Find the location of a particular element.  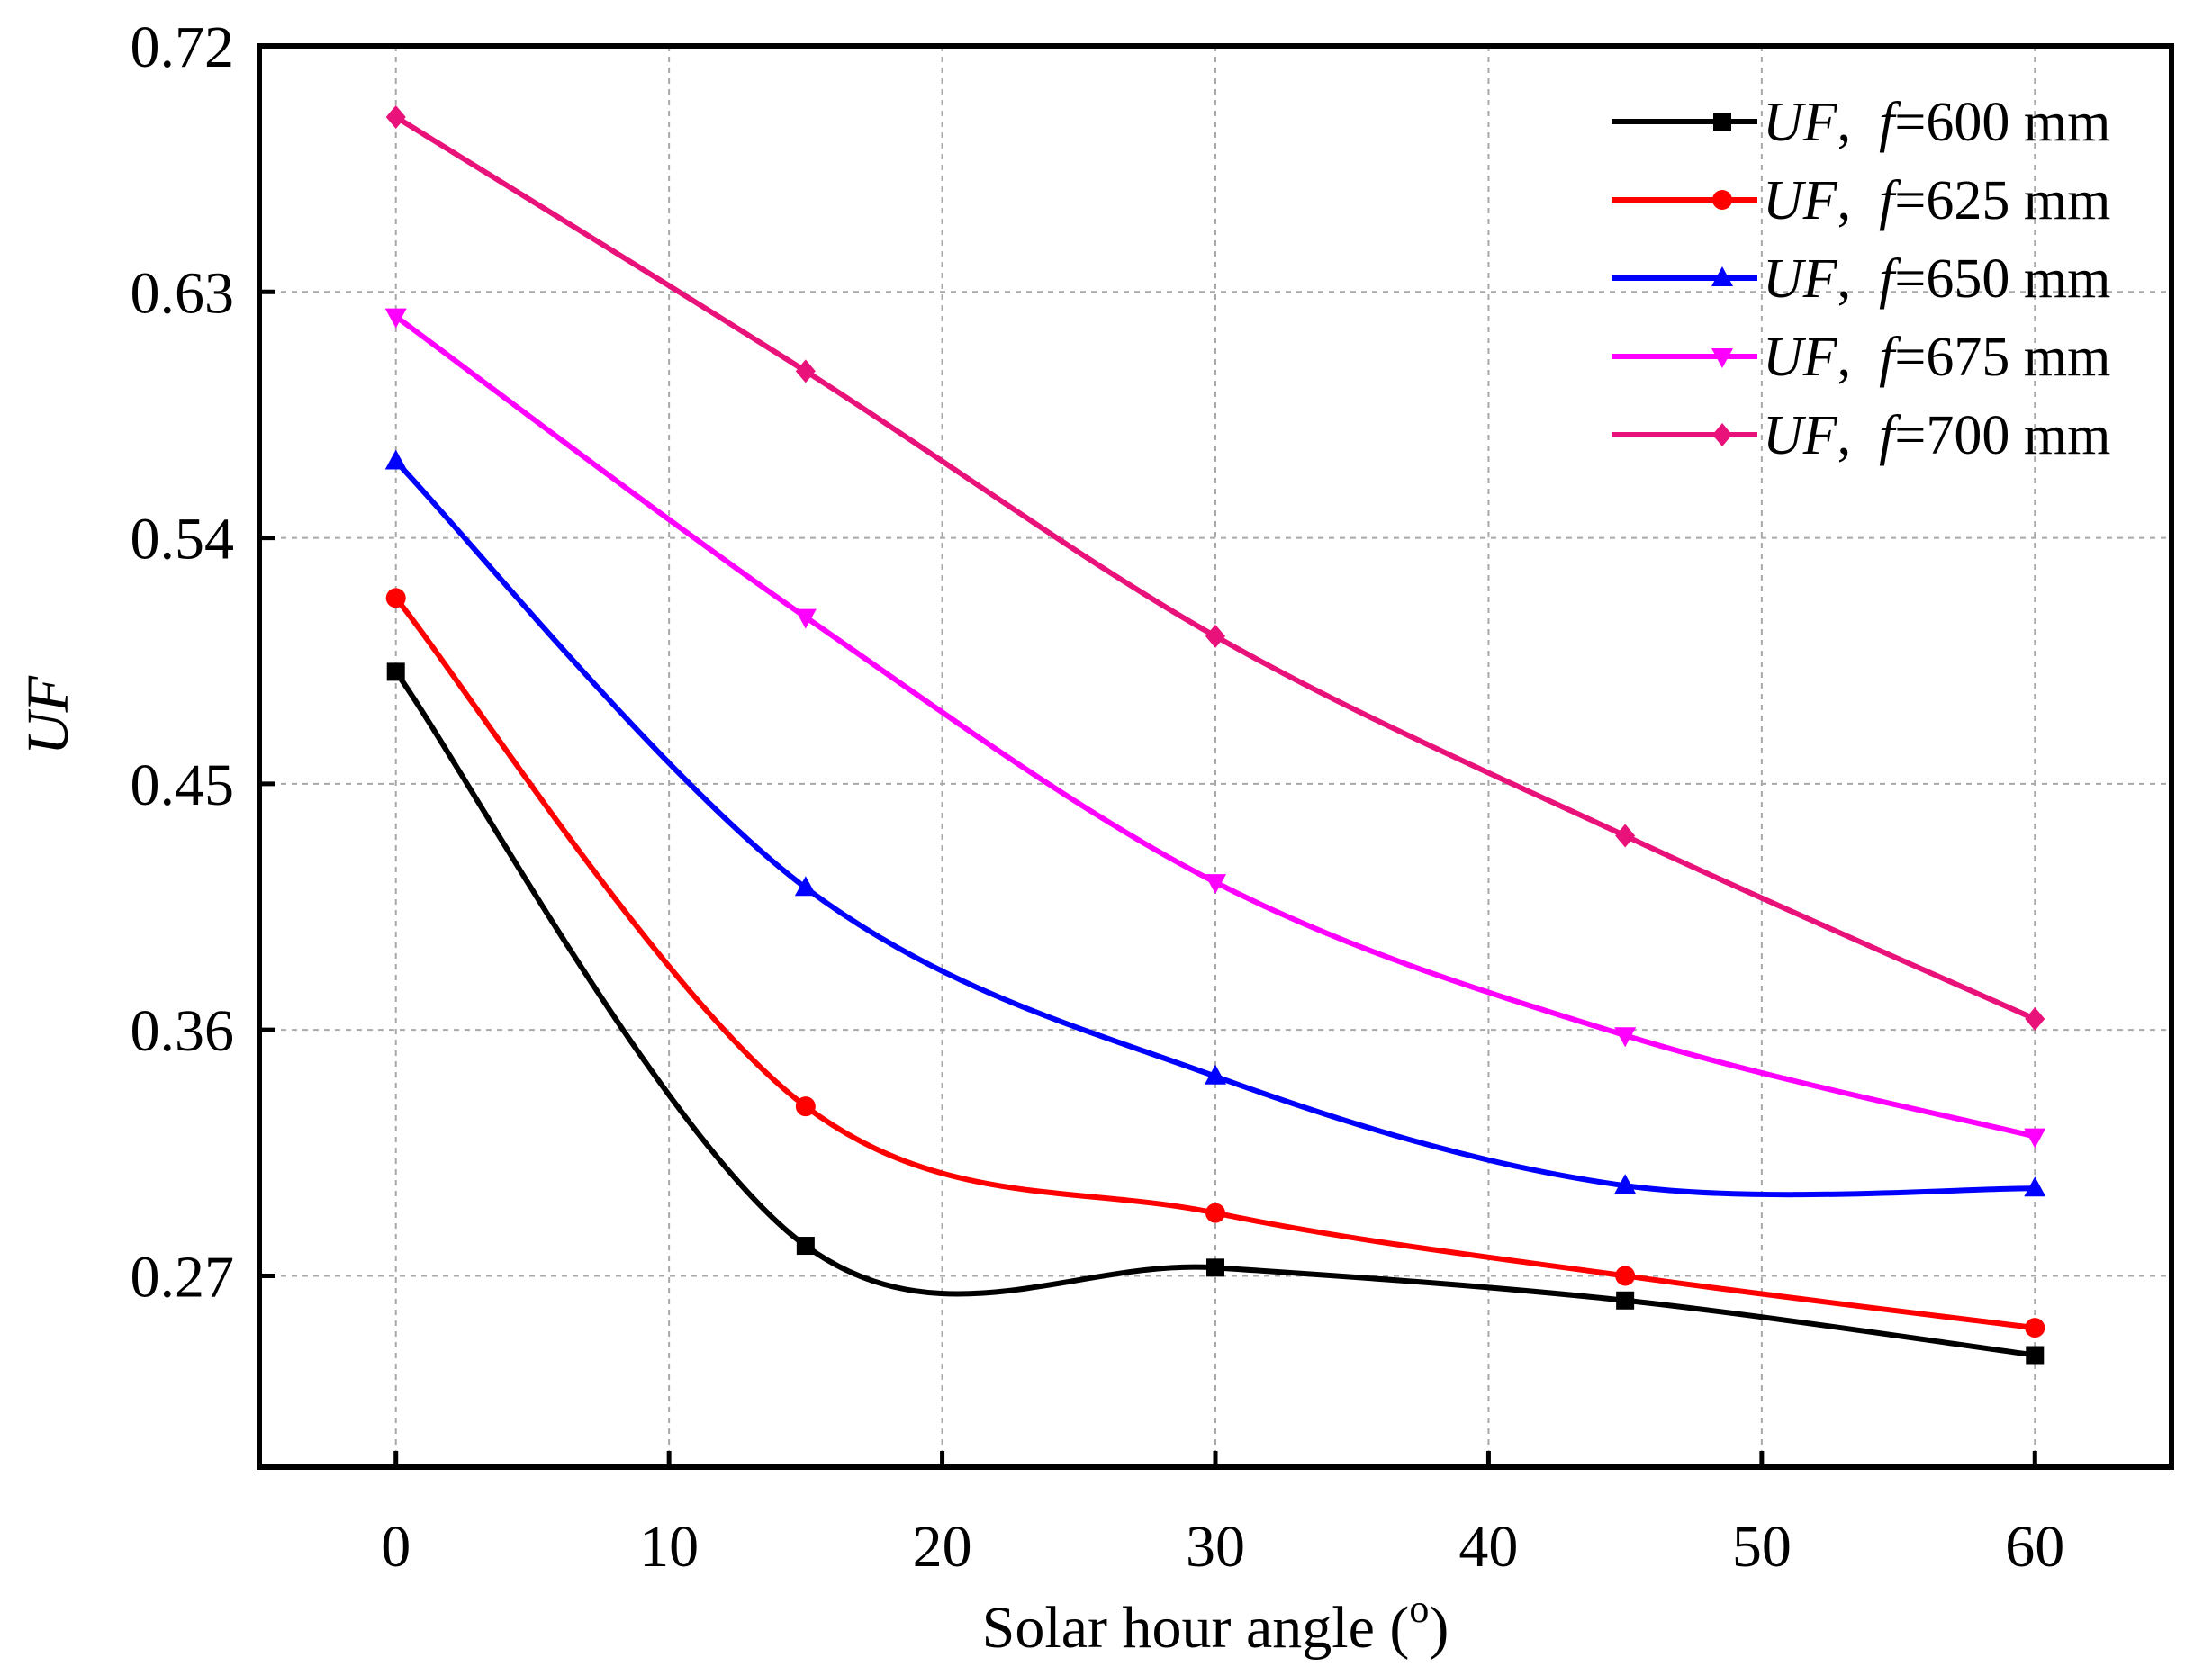

x-tick-label: 30 is located at coordinates (1215, 1547).